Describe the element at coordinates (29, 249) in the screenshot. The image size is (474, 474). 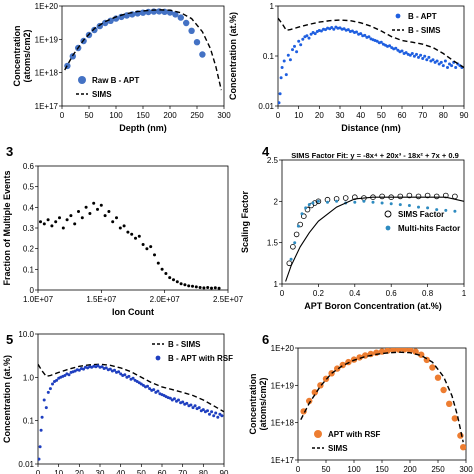
I see `y-tick-label: 0.2` at that location.